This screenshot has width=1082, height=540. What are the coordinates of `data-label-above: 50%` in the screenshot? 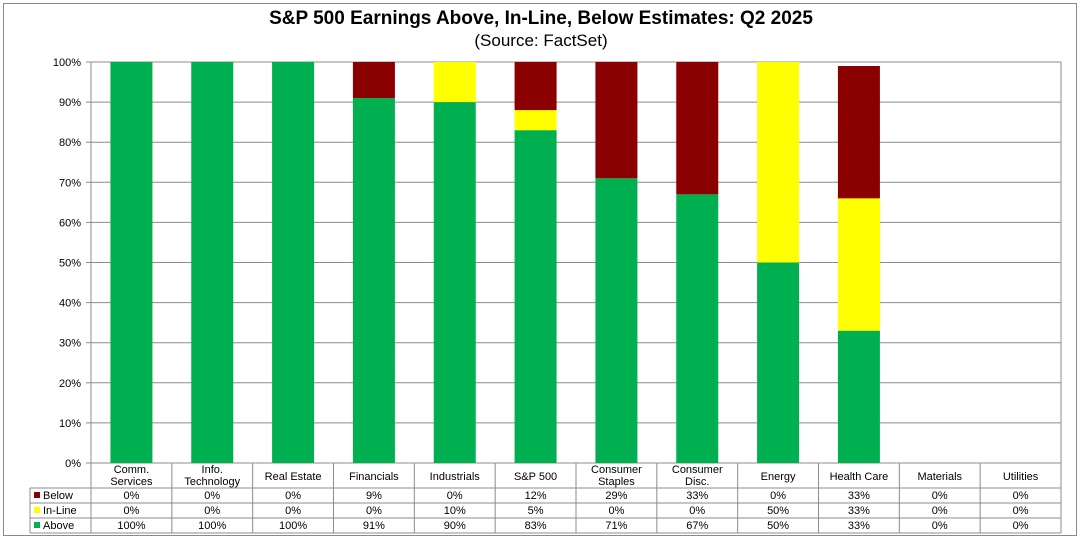 It's located at (778, 526).